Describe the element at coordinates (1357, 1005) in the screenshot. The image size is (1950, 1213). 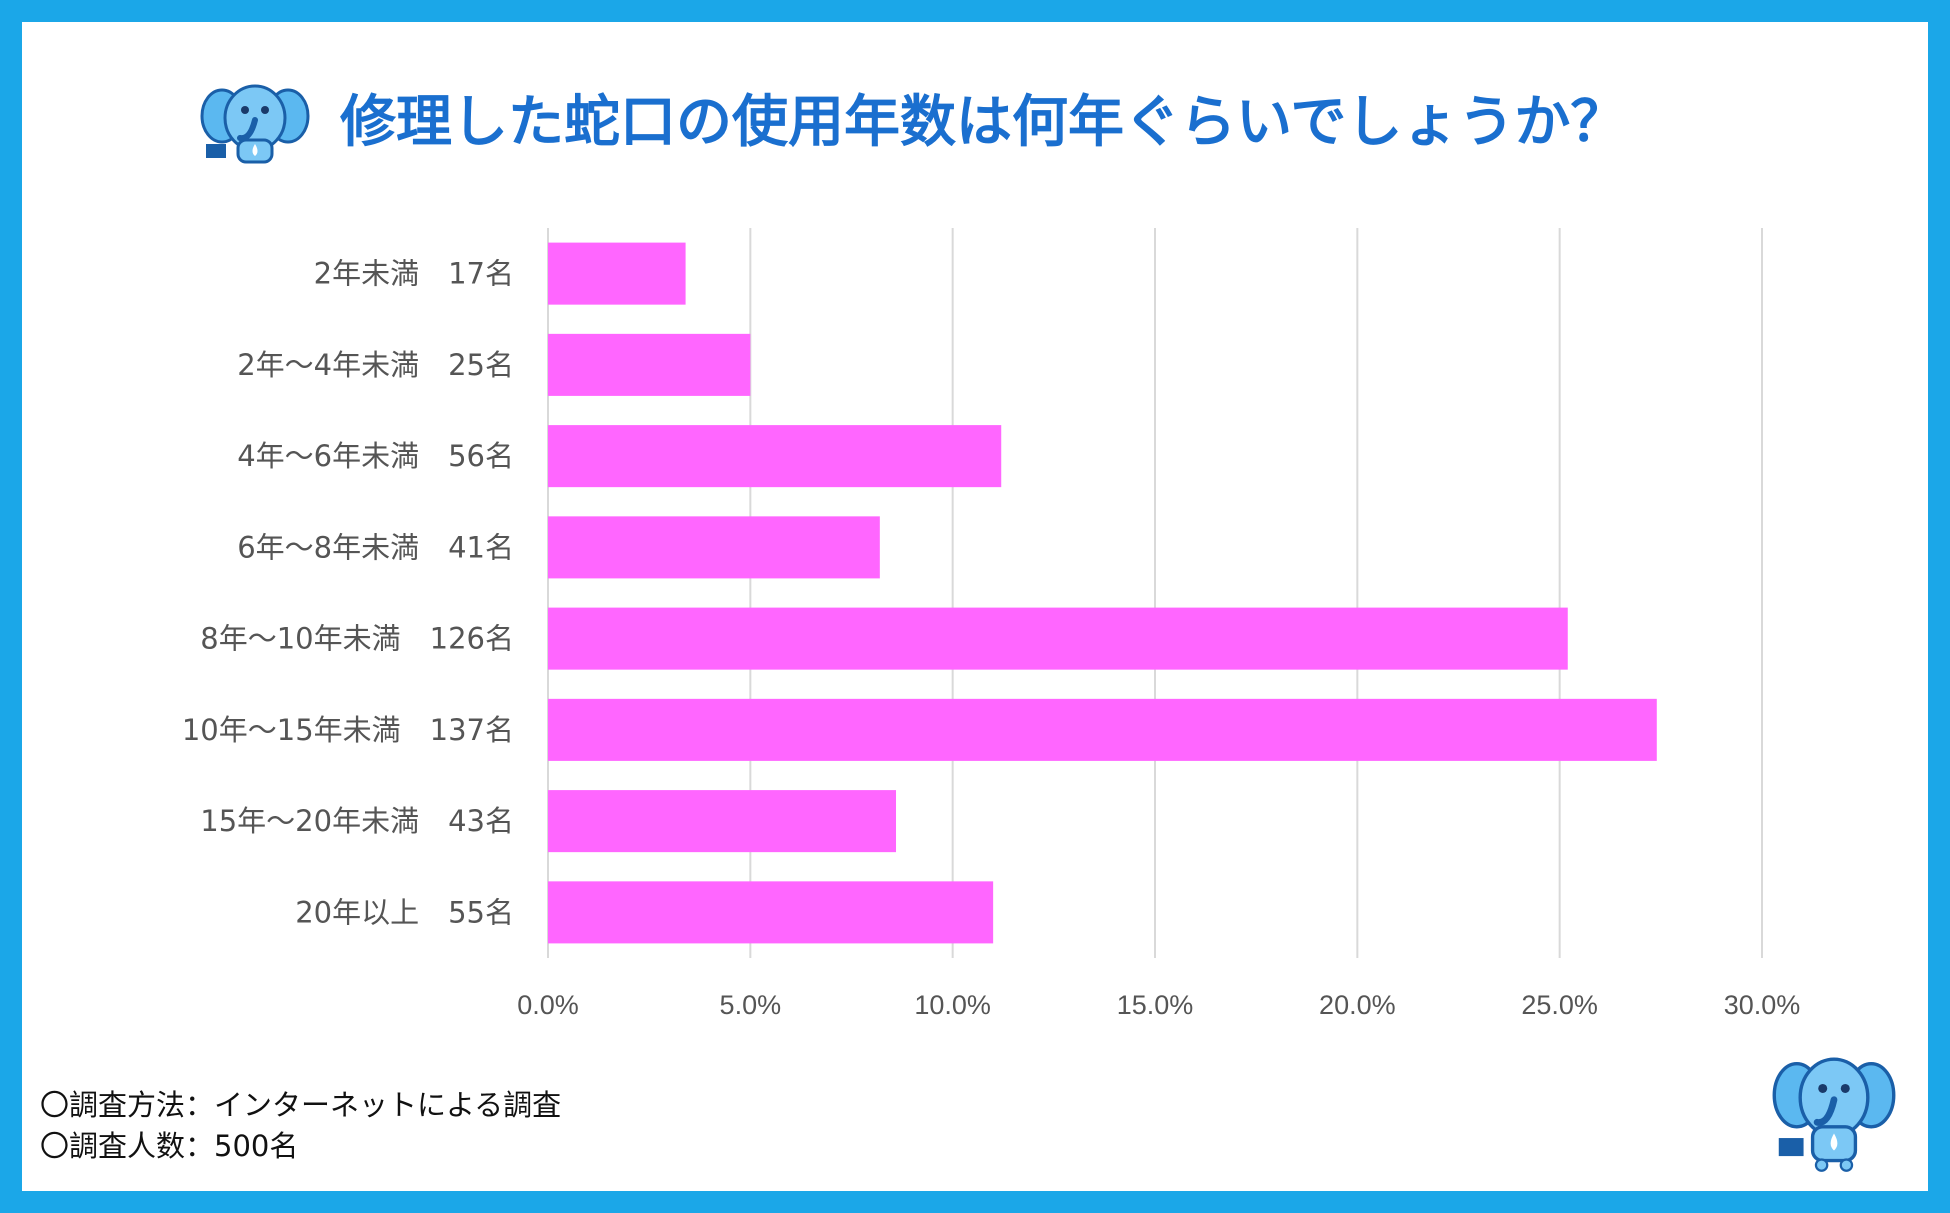
I see `x-tick-label: 20.0%` at that location.